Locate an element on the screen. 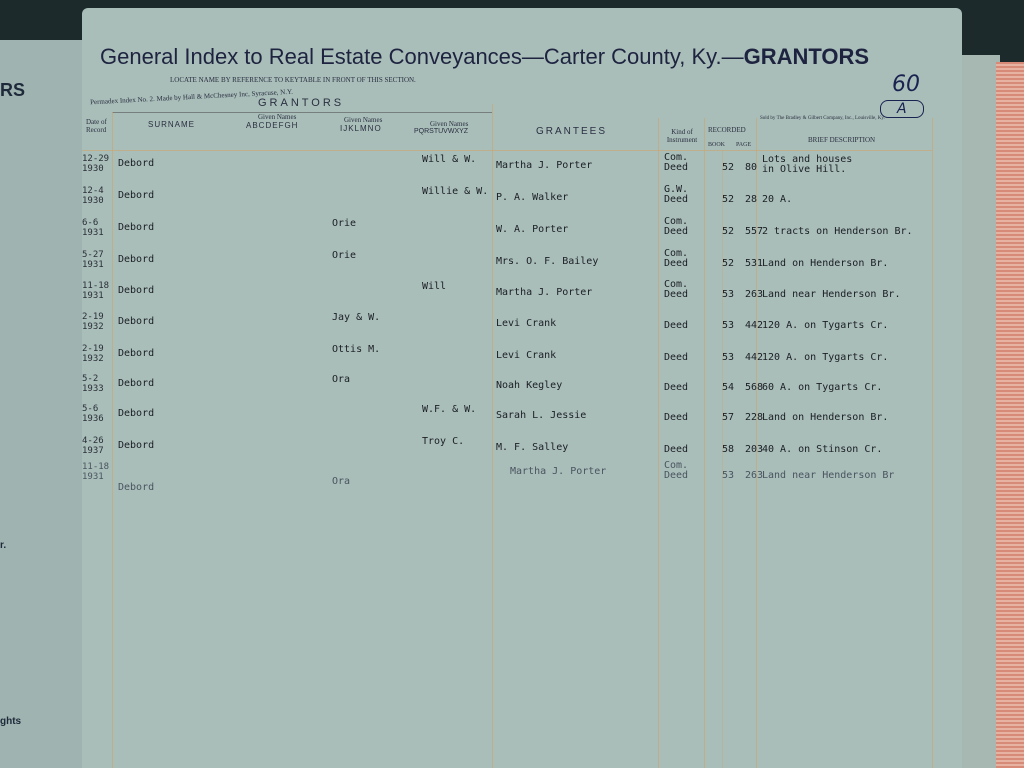  page-number: 263 is located at coordinates (754, 475).